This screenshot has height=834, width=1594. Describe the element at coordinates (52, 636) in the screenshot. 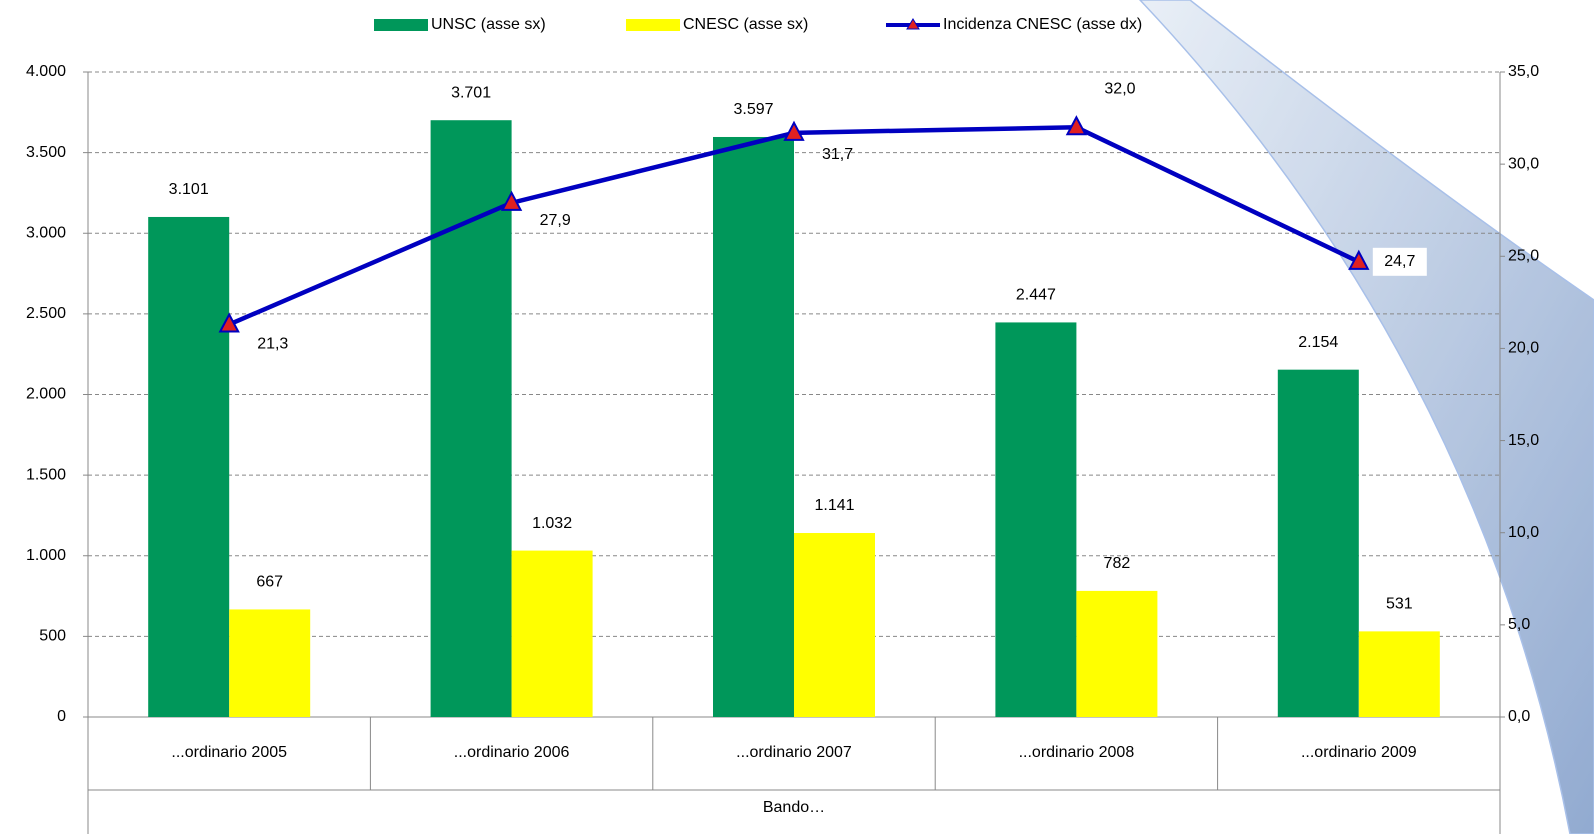

I see `y-tick-label: 500` at that location.